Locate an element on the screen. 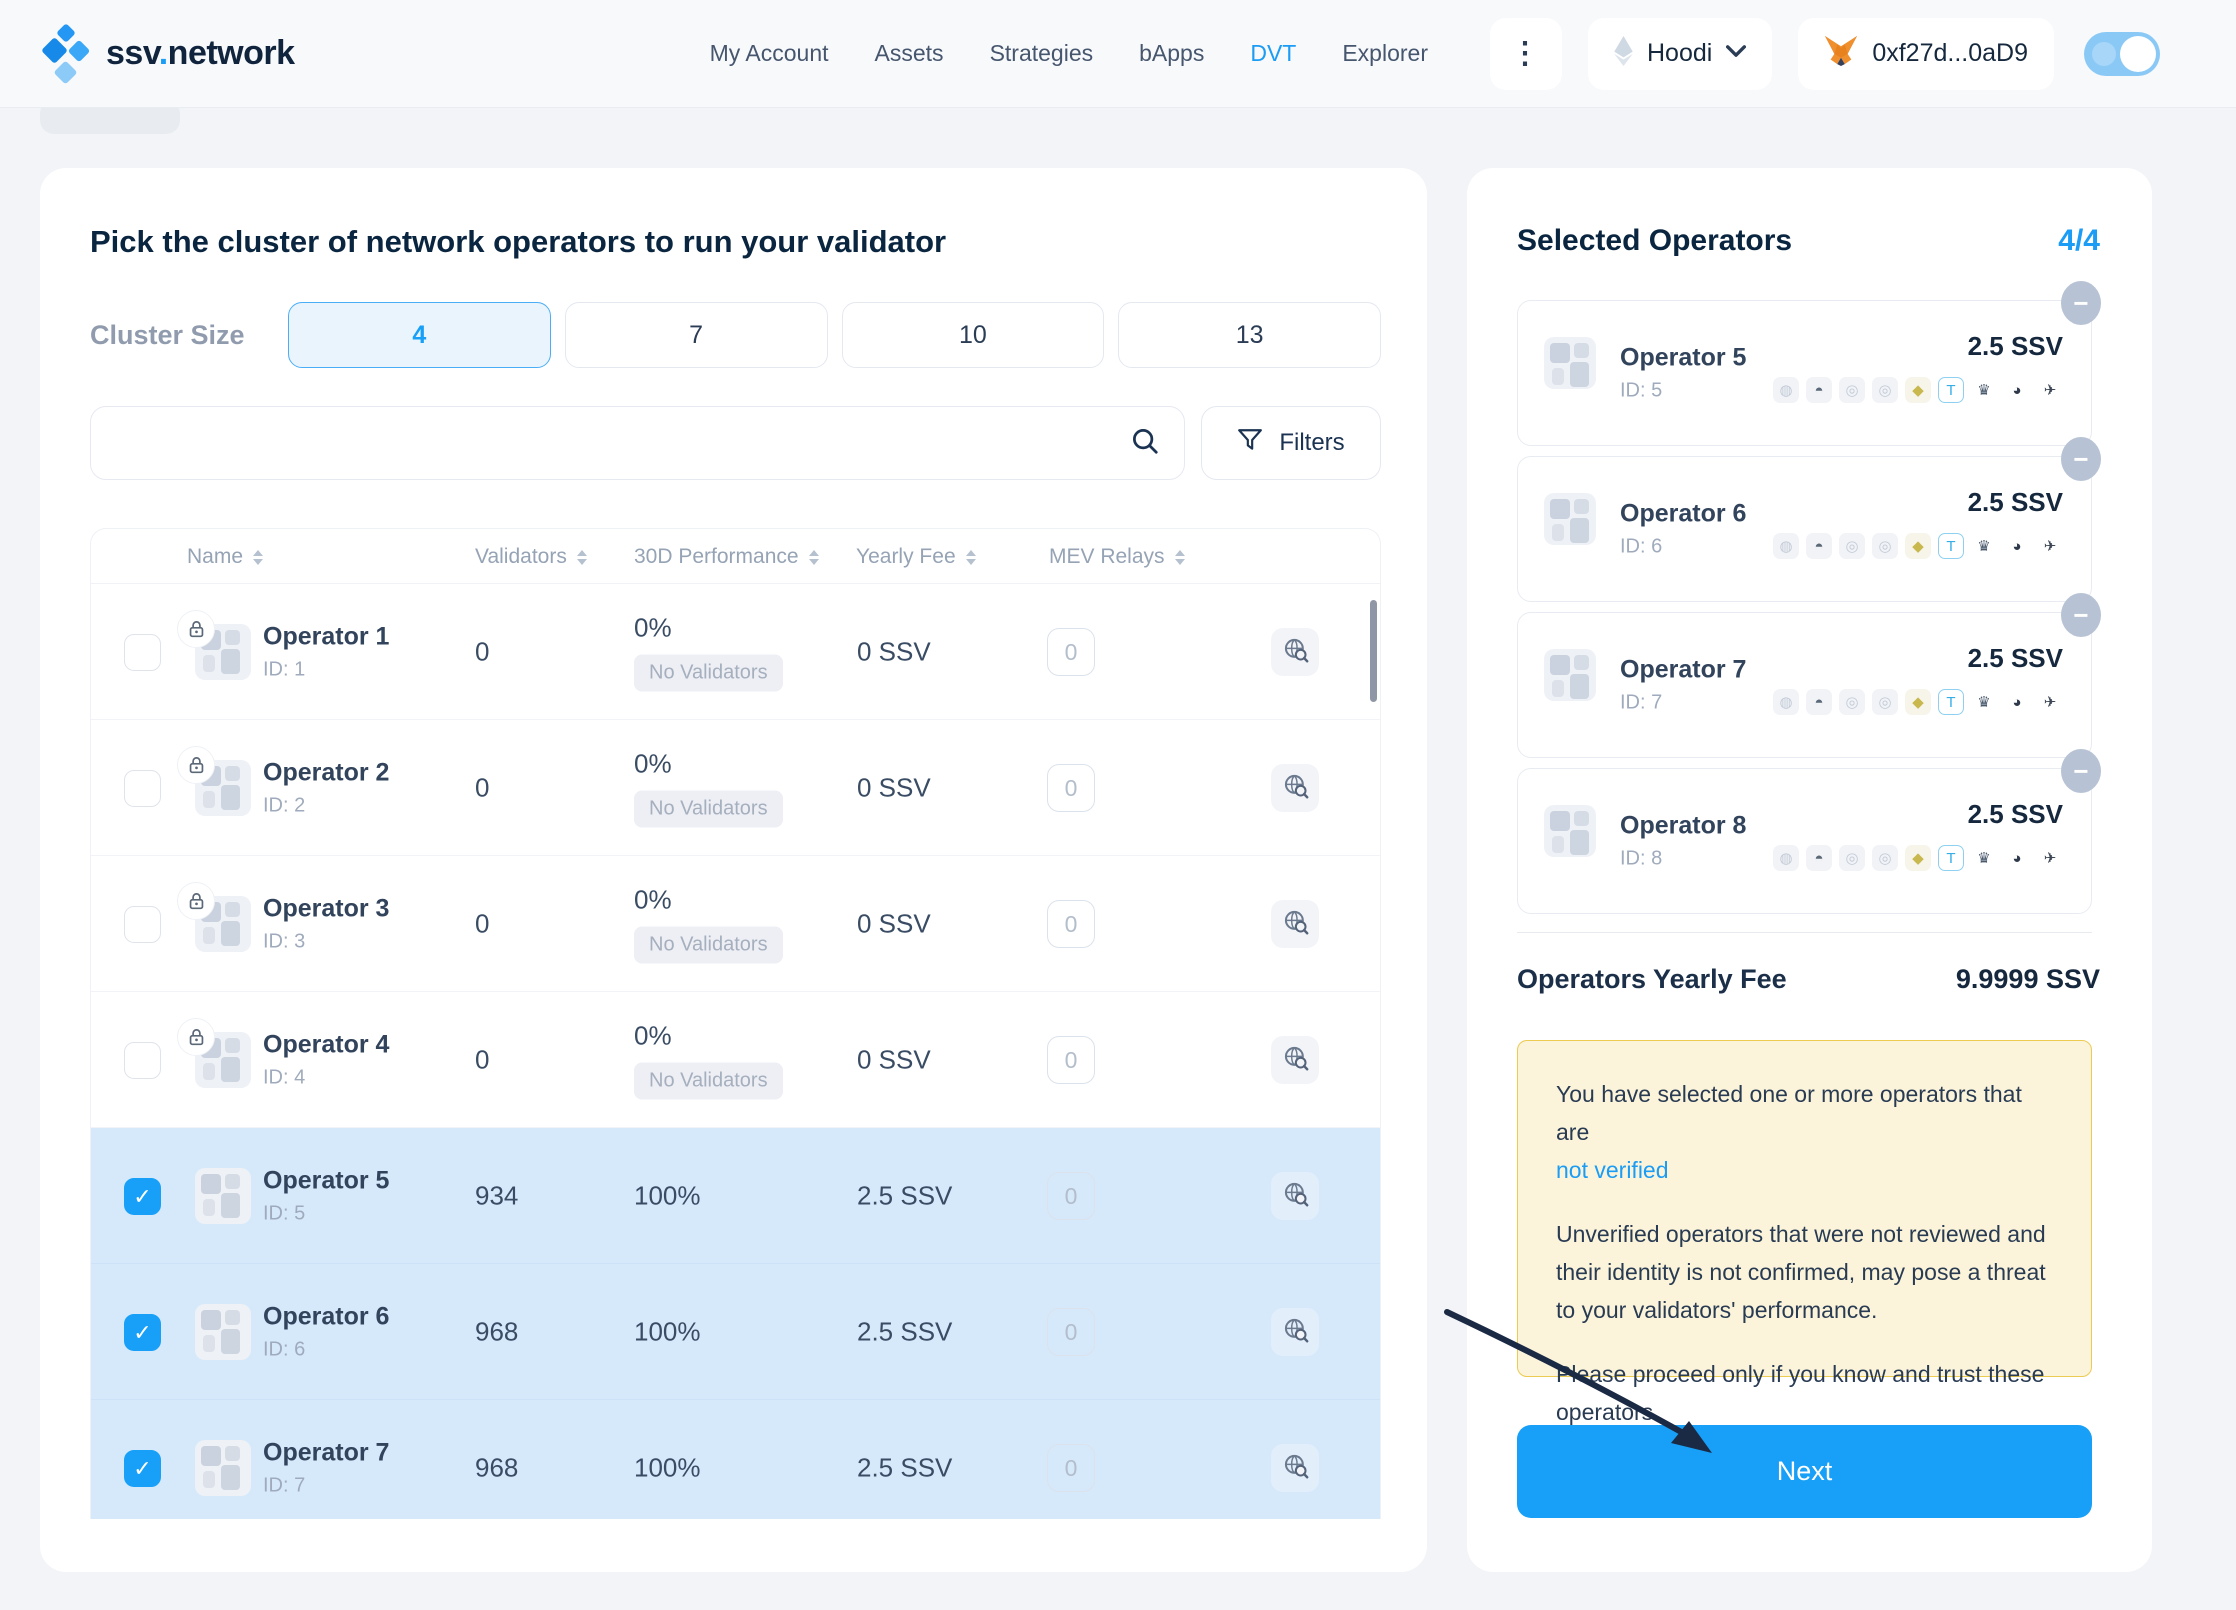  nav-link-strategies: Strategies is located at coordinates (1041, 53).